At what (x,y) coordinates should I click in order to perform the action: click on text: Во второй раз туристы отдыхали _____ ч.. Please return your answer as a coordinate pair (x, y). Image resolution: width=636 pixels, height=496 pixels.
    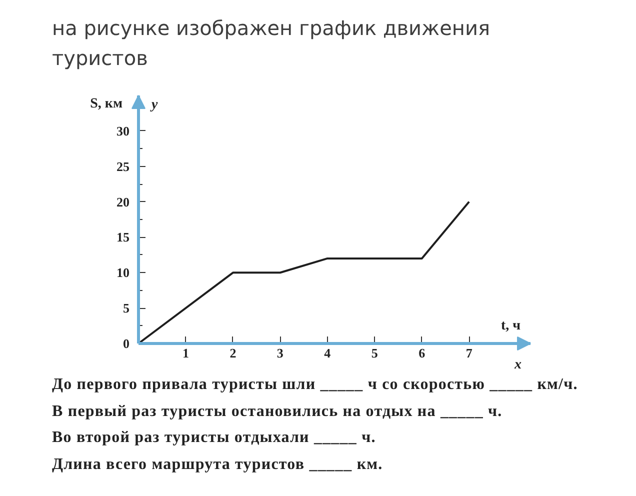
    Looking at the image, I should click on (214, 438).